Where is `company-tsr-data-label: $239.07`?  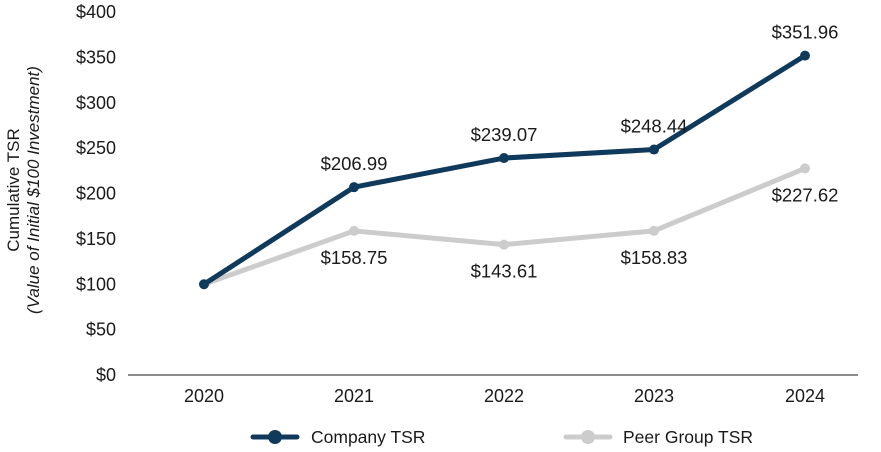
company-tsr-data-label: $239.07 is located at coordinates (504, 134).